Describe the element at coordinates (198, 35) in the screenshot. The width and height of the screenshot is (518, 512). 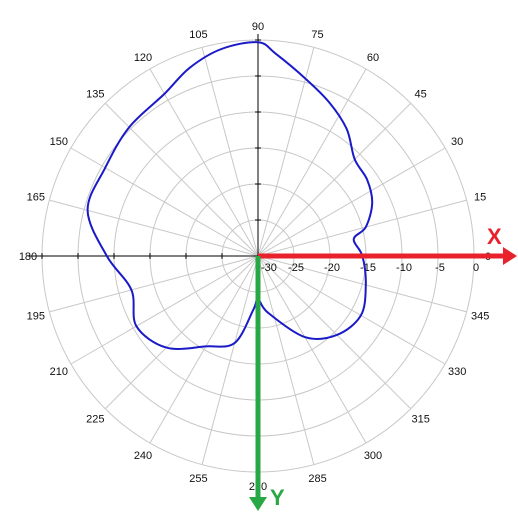
I see `angle-tick-label: 105` at that location.